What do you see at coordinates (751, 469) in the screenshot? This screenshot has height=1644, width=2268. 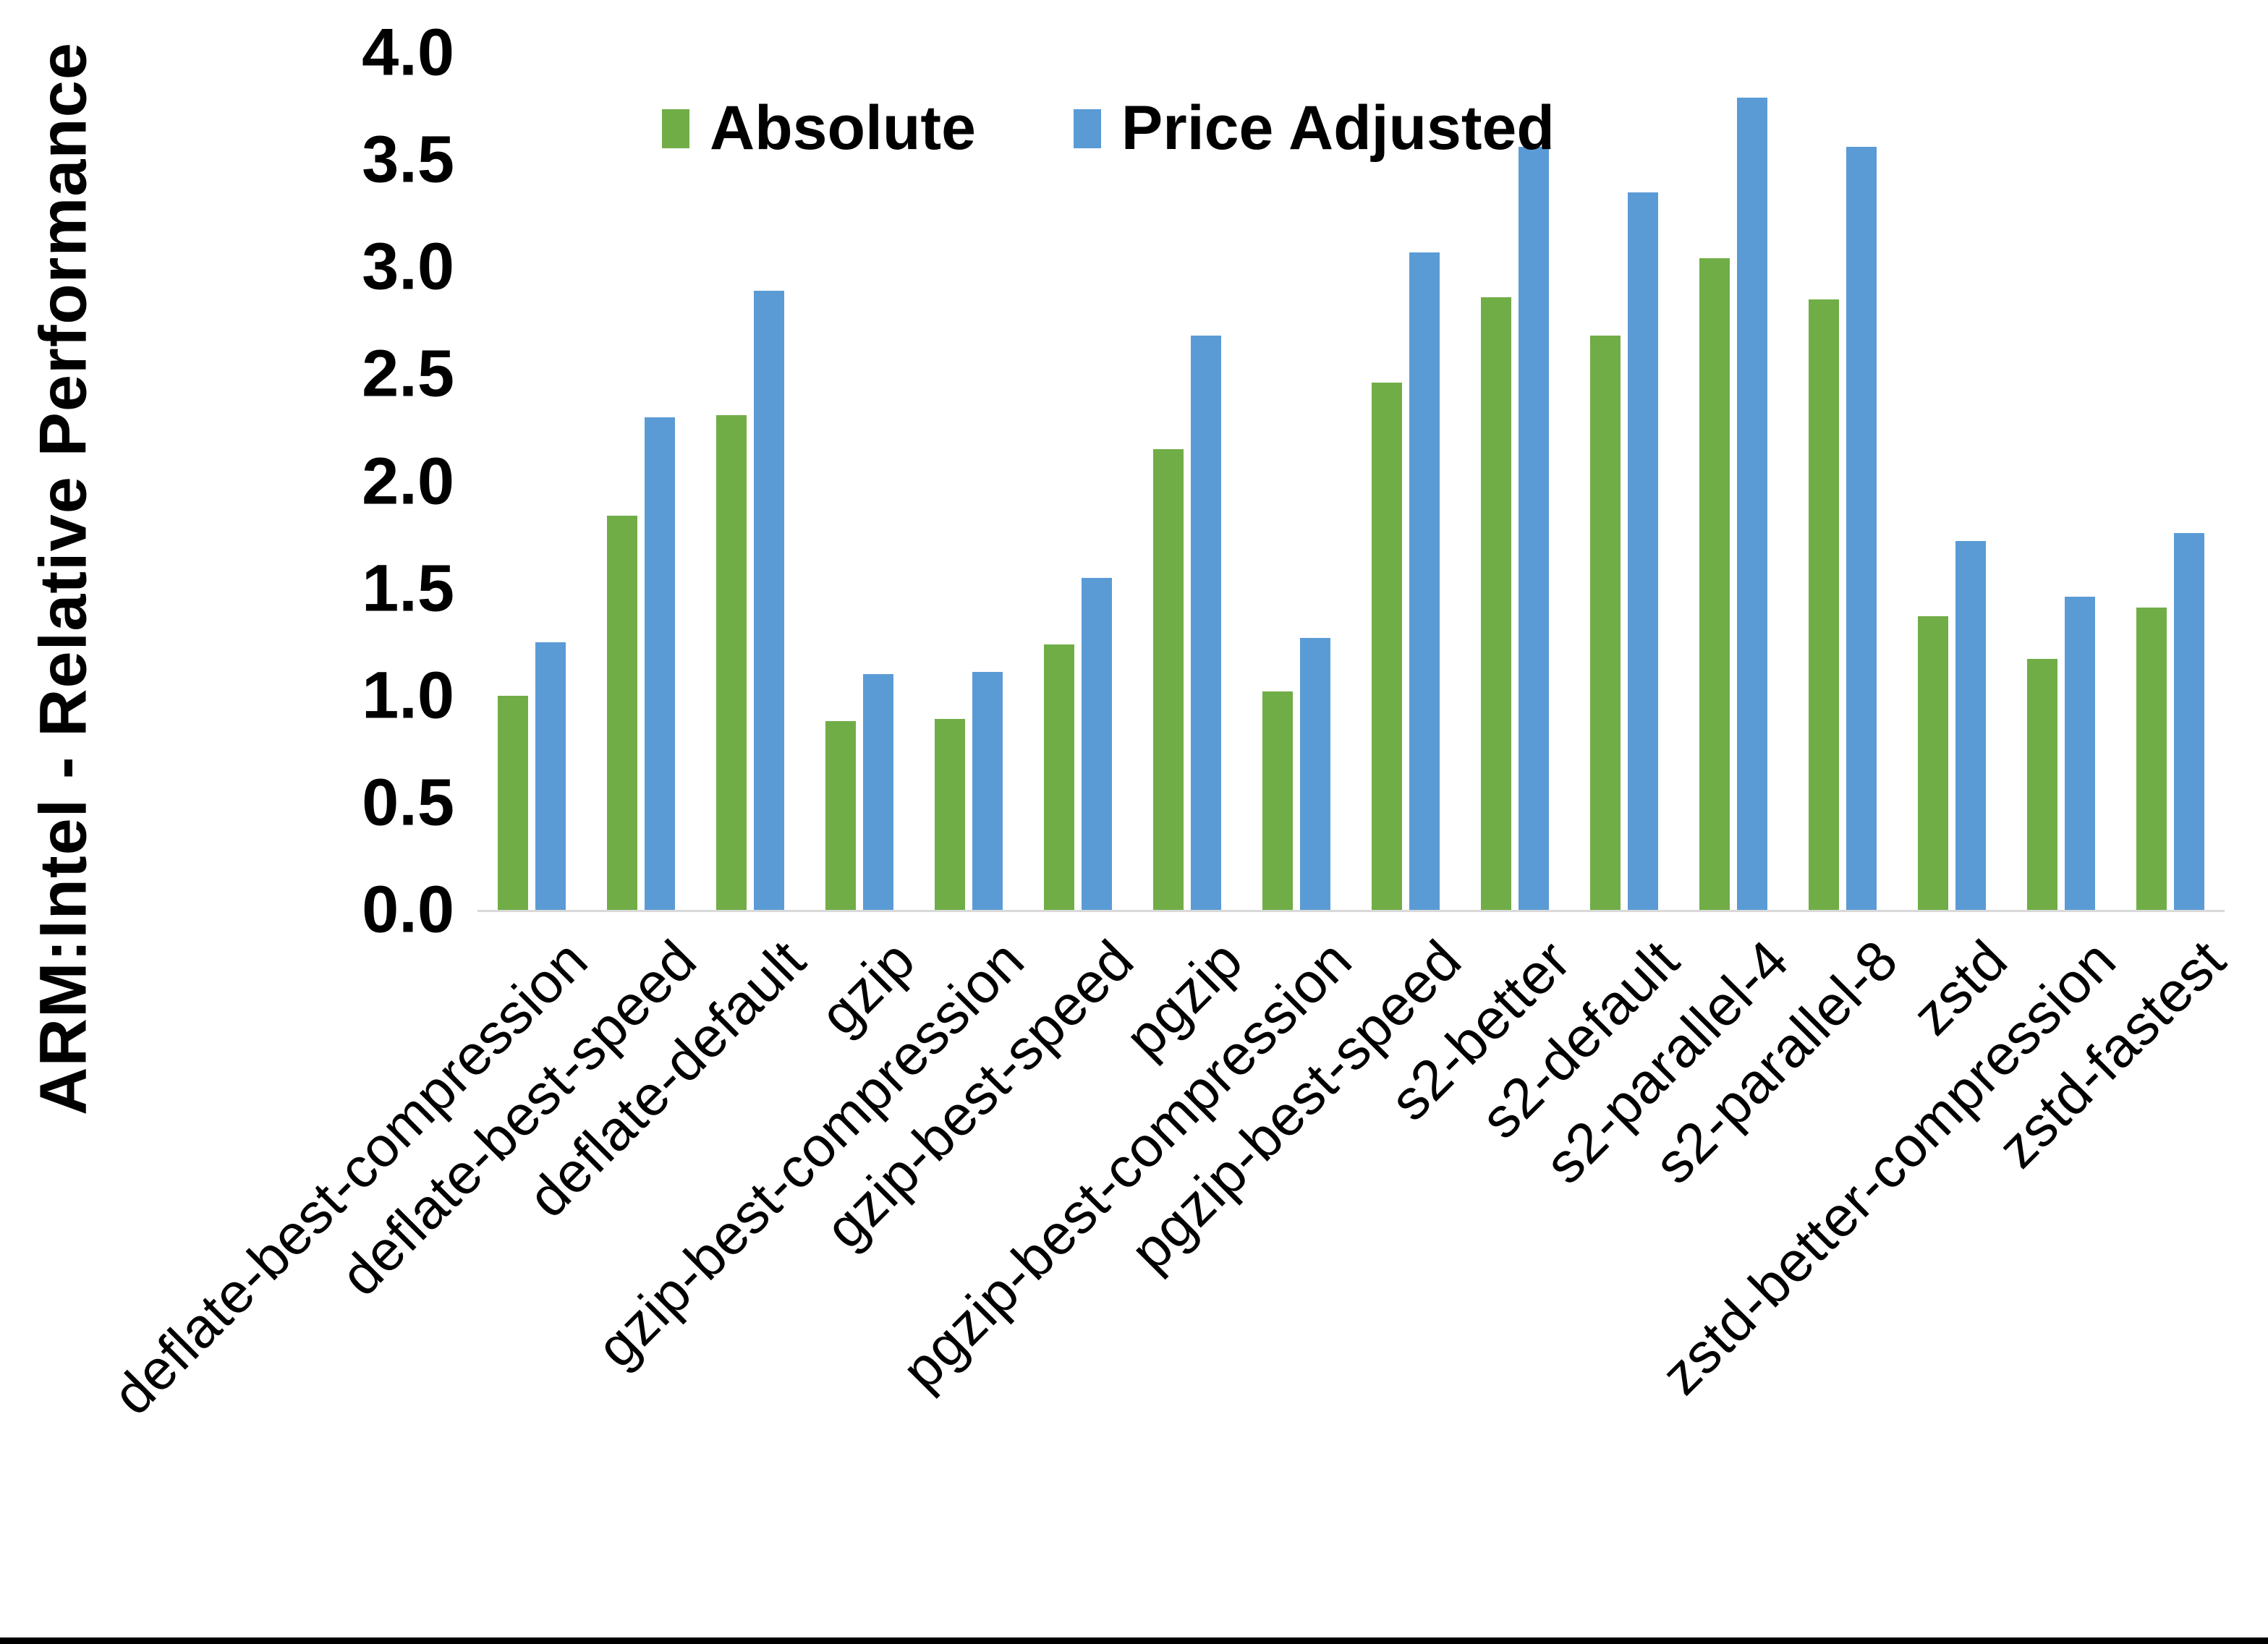 I see `bar-group-deflate-default` at bounding box center [751, 469].